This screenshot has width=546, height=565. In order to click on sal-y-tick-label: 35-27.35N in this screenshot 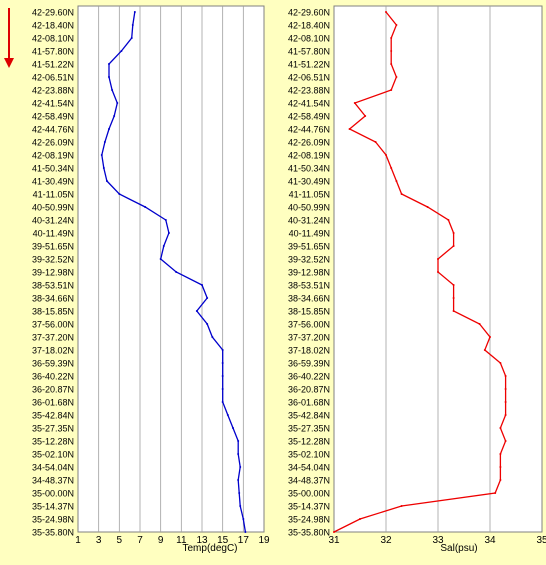, I will do `click(309, 429)`.